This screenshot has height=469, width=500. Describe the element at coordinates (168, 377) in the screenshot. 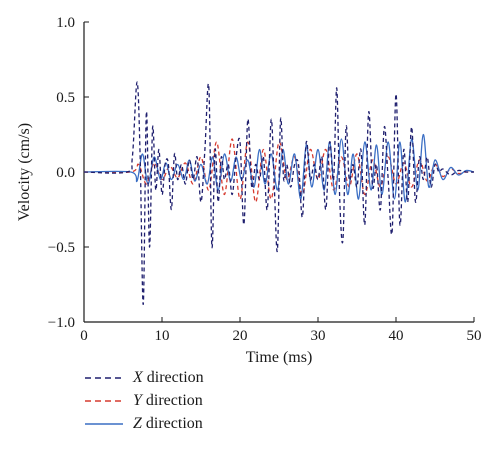

I see `legend-label-x: X direction` at that location.